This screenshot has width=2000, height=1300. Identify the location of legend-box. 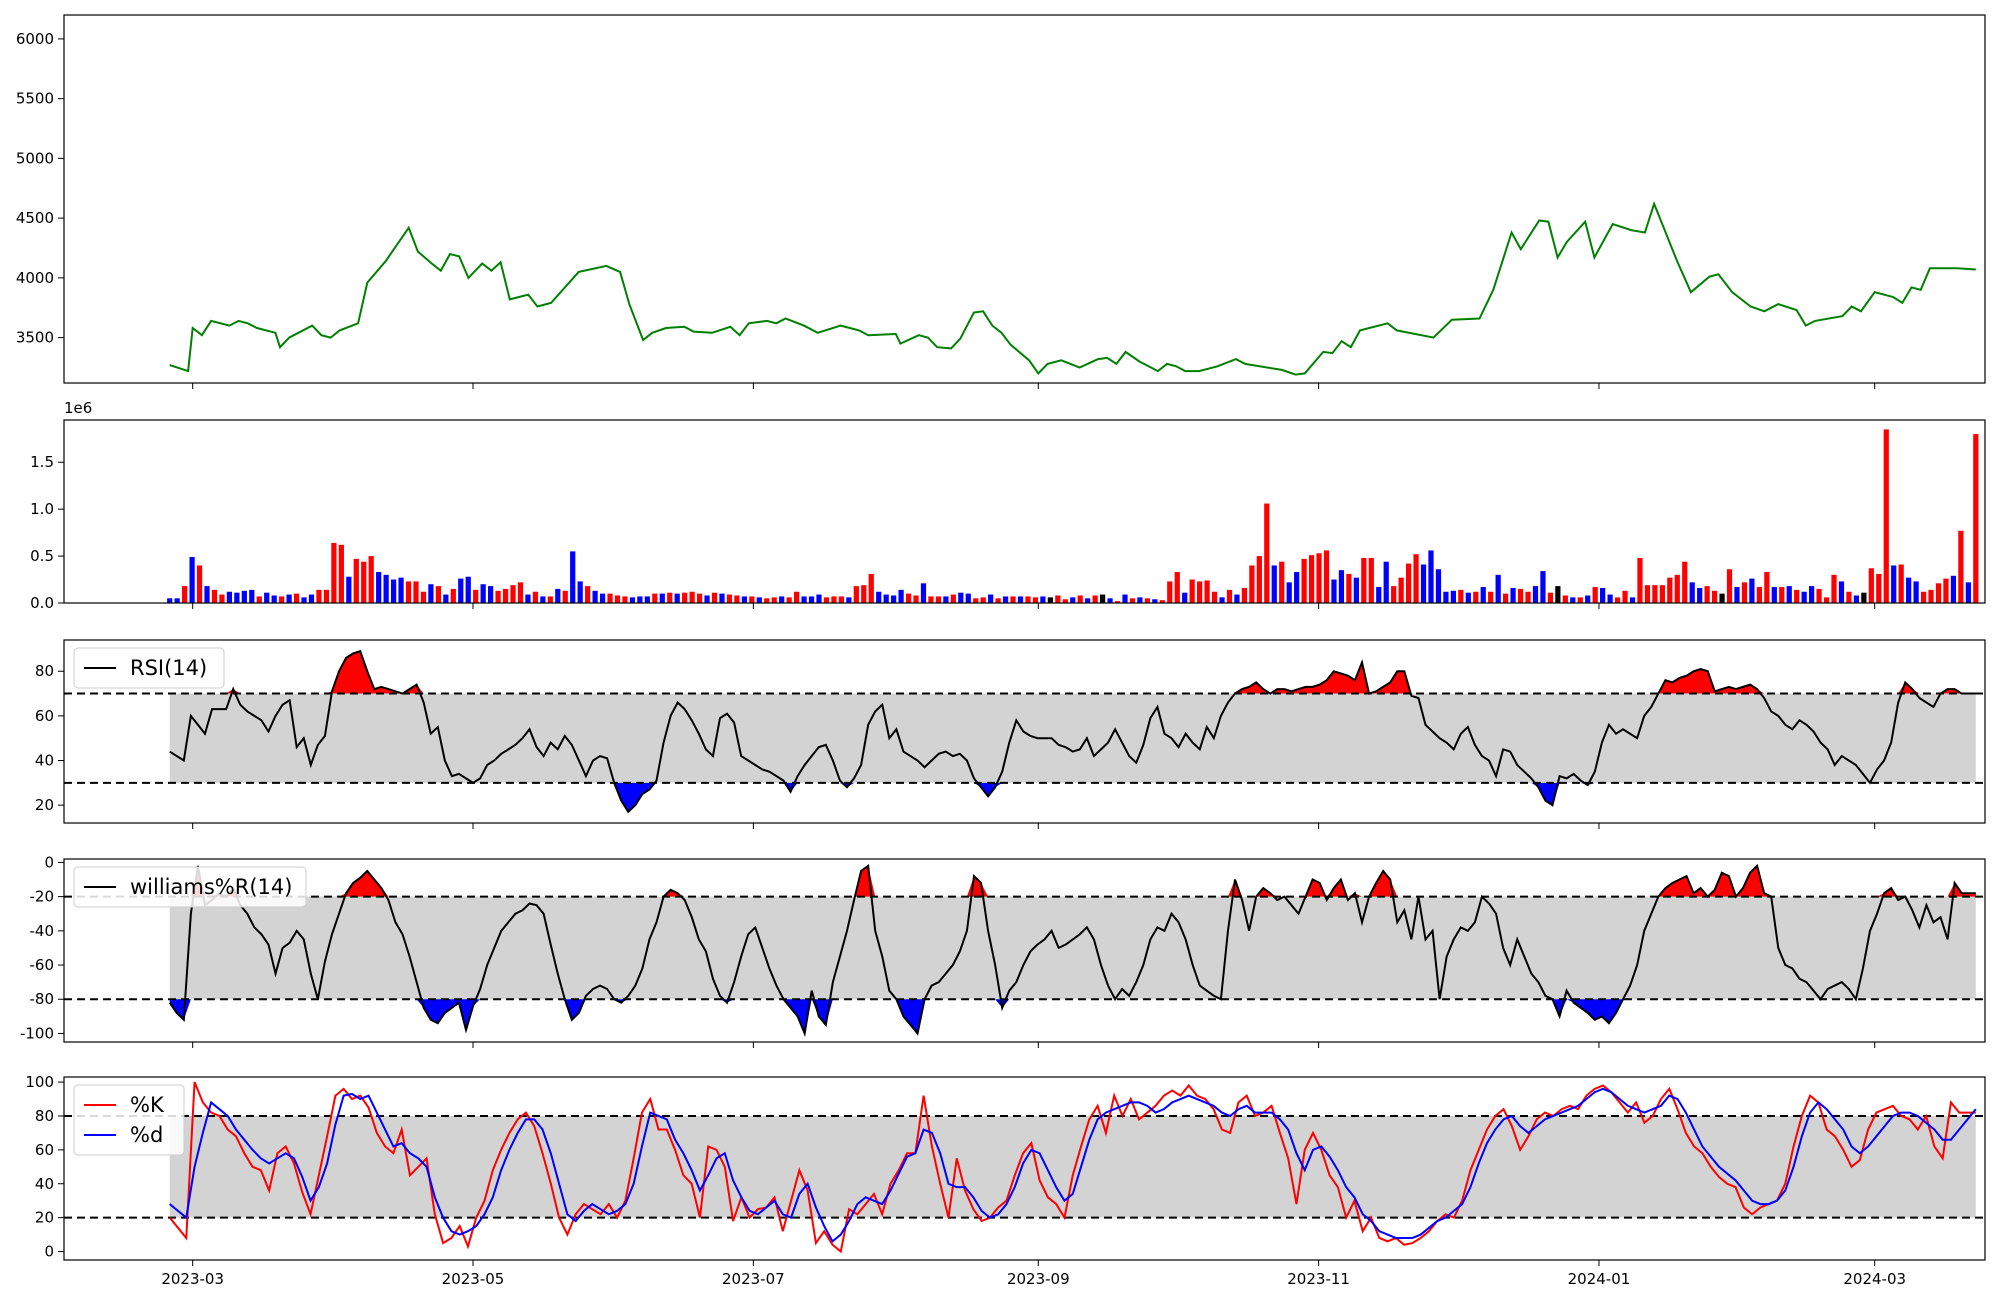
(190, 887).